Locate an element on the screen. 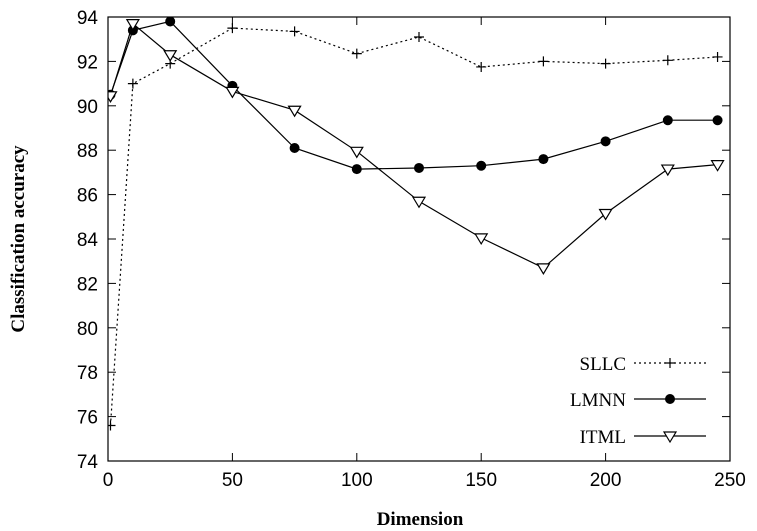  legend-label-itml: ITML is located at coordinates (603, 437).